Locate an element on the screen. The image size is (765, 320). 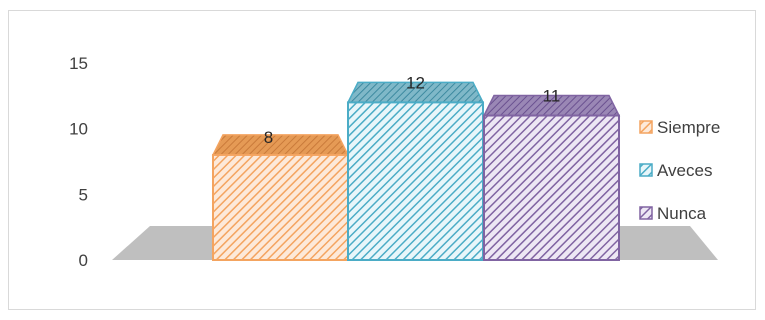
bar-top-face is located at coordinates (280, 145).